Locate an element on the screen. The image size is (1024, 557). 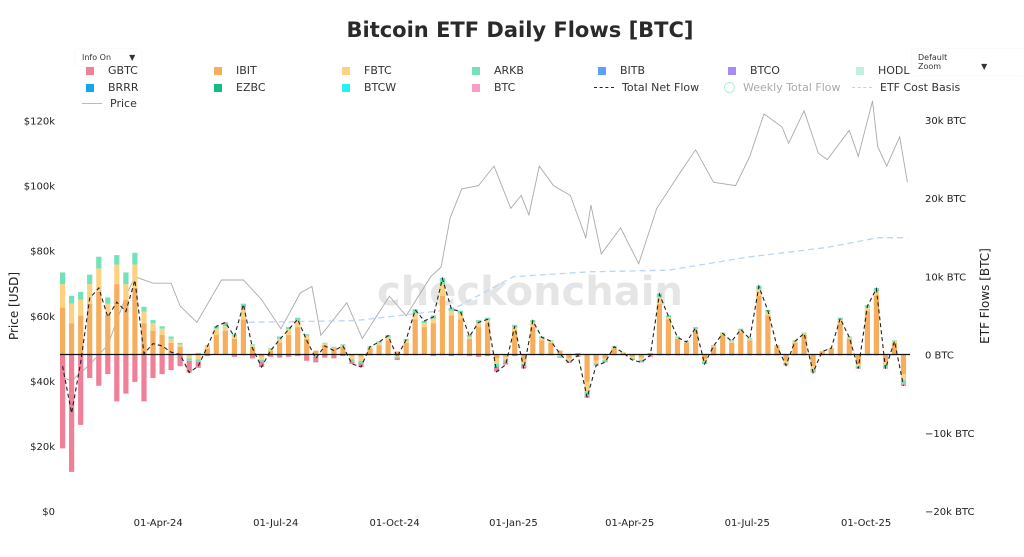
legend-item-etf-cost-basis: ETF Cost Basis is located at coordinates (906, 87).